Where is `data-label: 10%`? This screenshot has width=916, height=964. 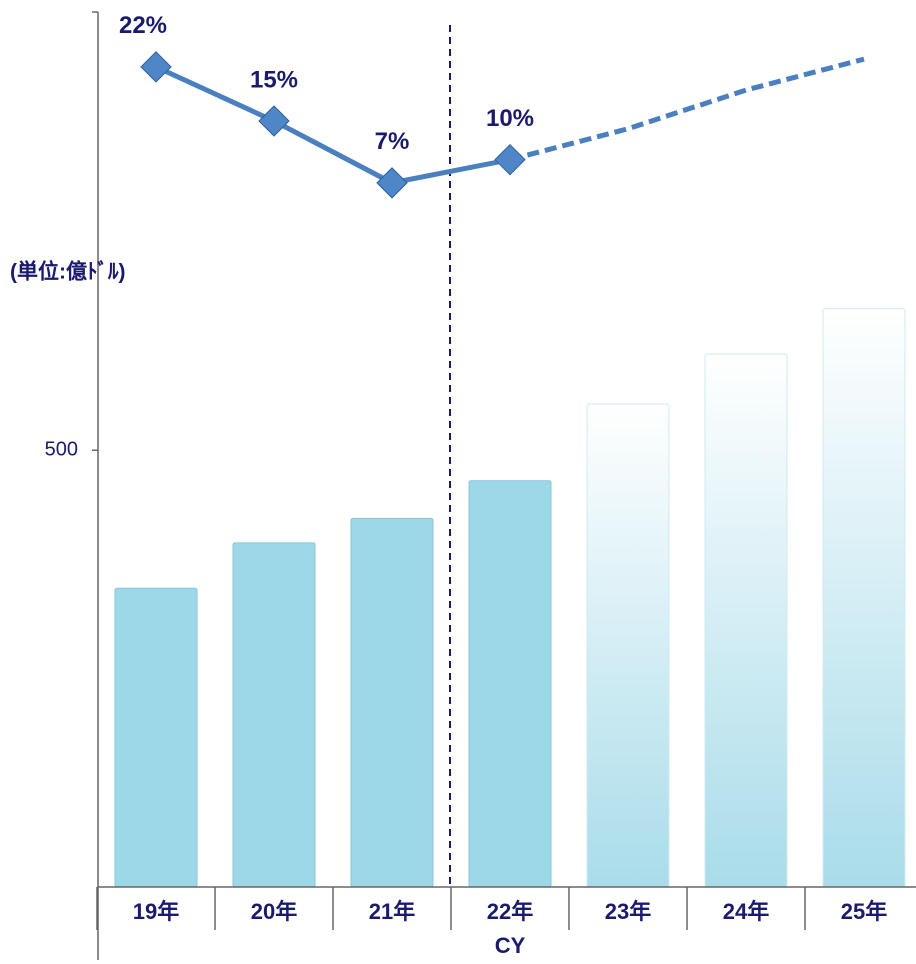
data-label: 10% is located at coordinates (510, 118).